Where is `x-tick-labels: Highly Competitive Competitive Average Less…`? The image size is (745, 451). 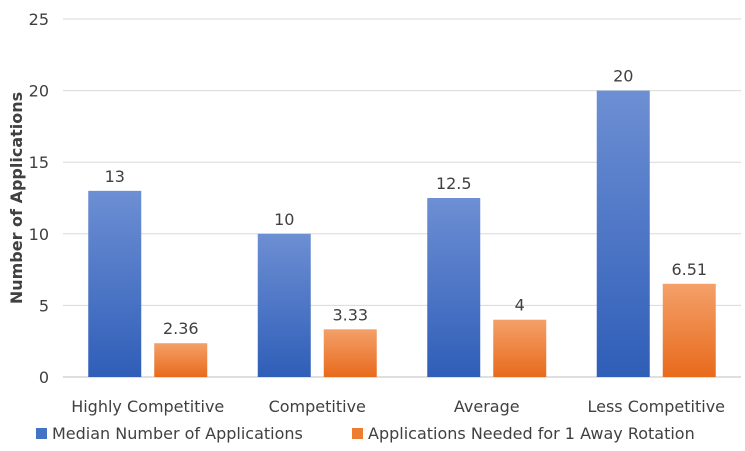
x-tick-labels: Highly Competitive Competitive Average Less… is located at coordinates (398, 406).